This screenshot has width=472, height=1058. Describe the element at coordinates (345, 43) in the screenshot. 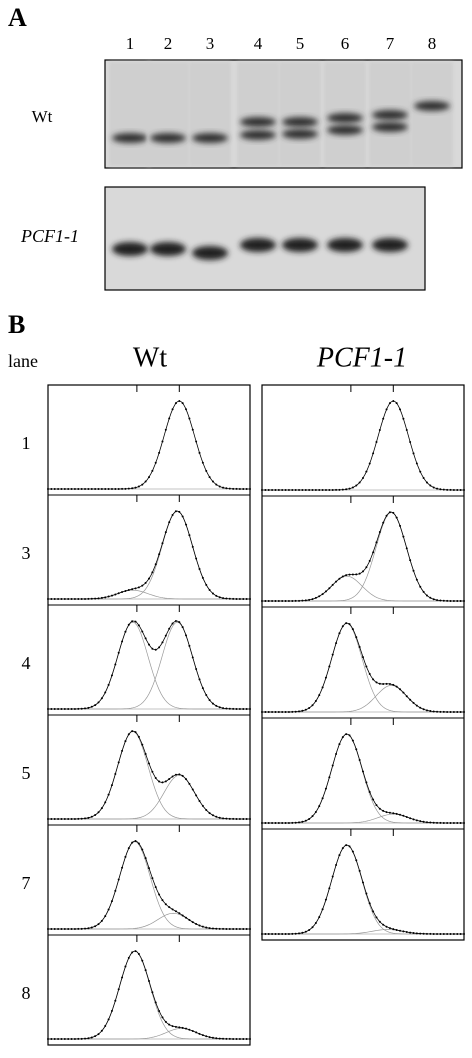

I see `lane-number: 6` at that location.